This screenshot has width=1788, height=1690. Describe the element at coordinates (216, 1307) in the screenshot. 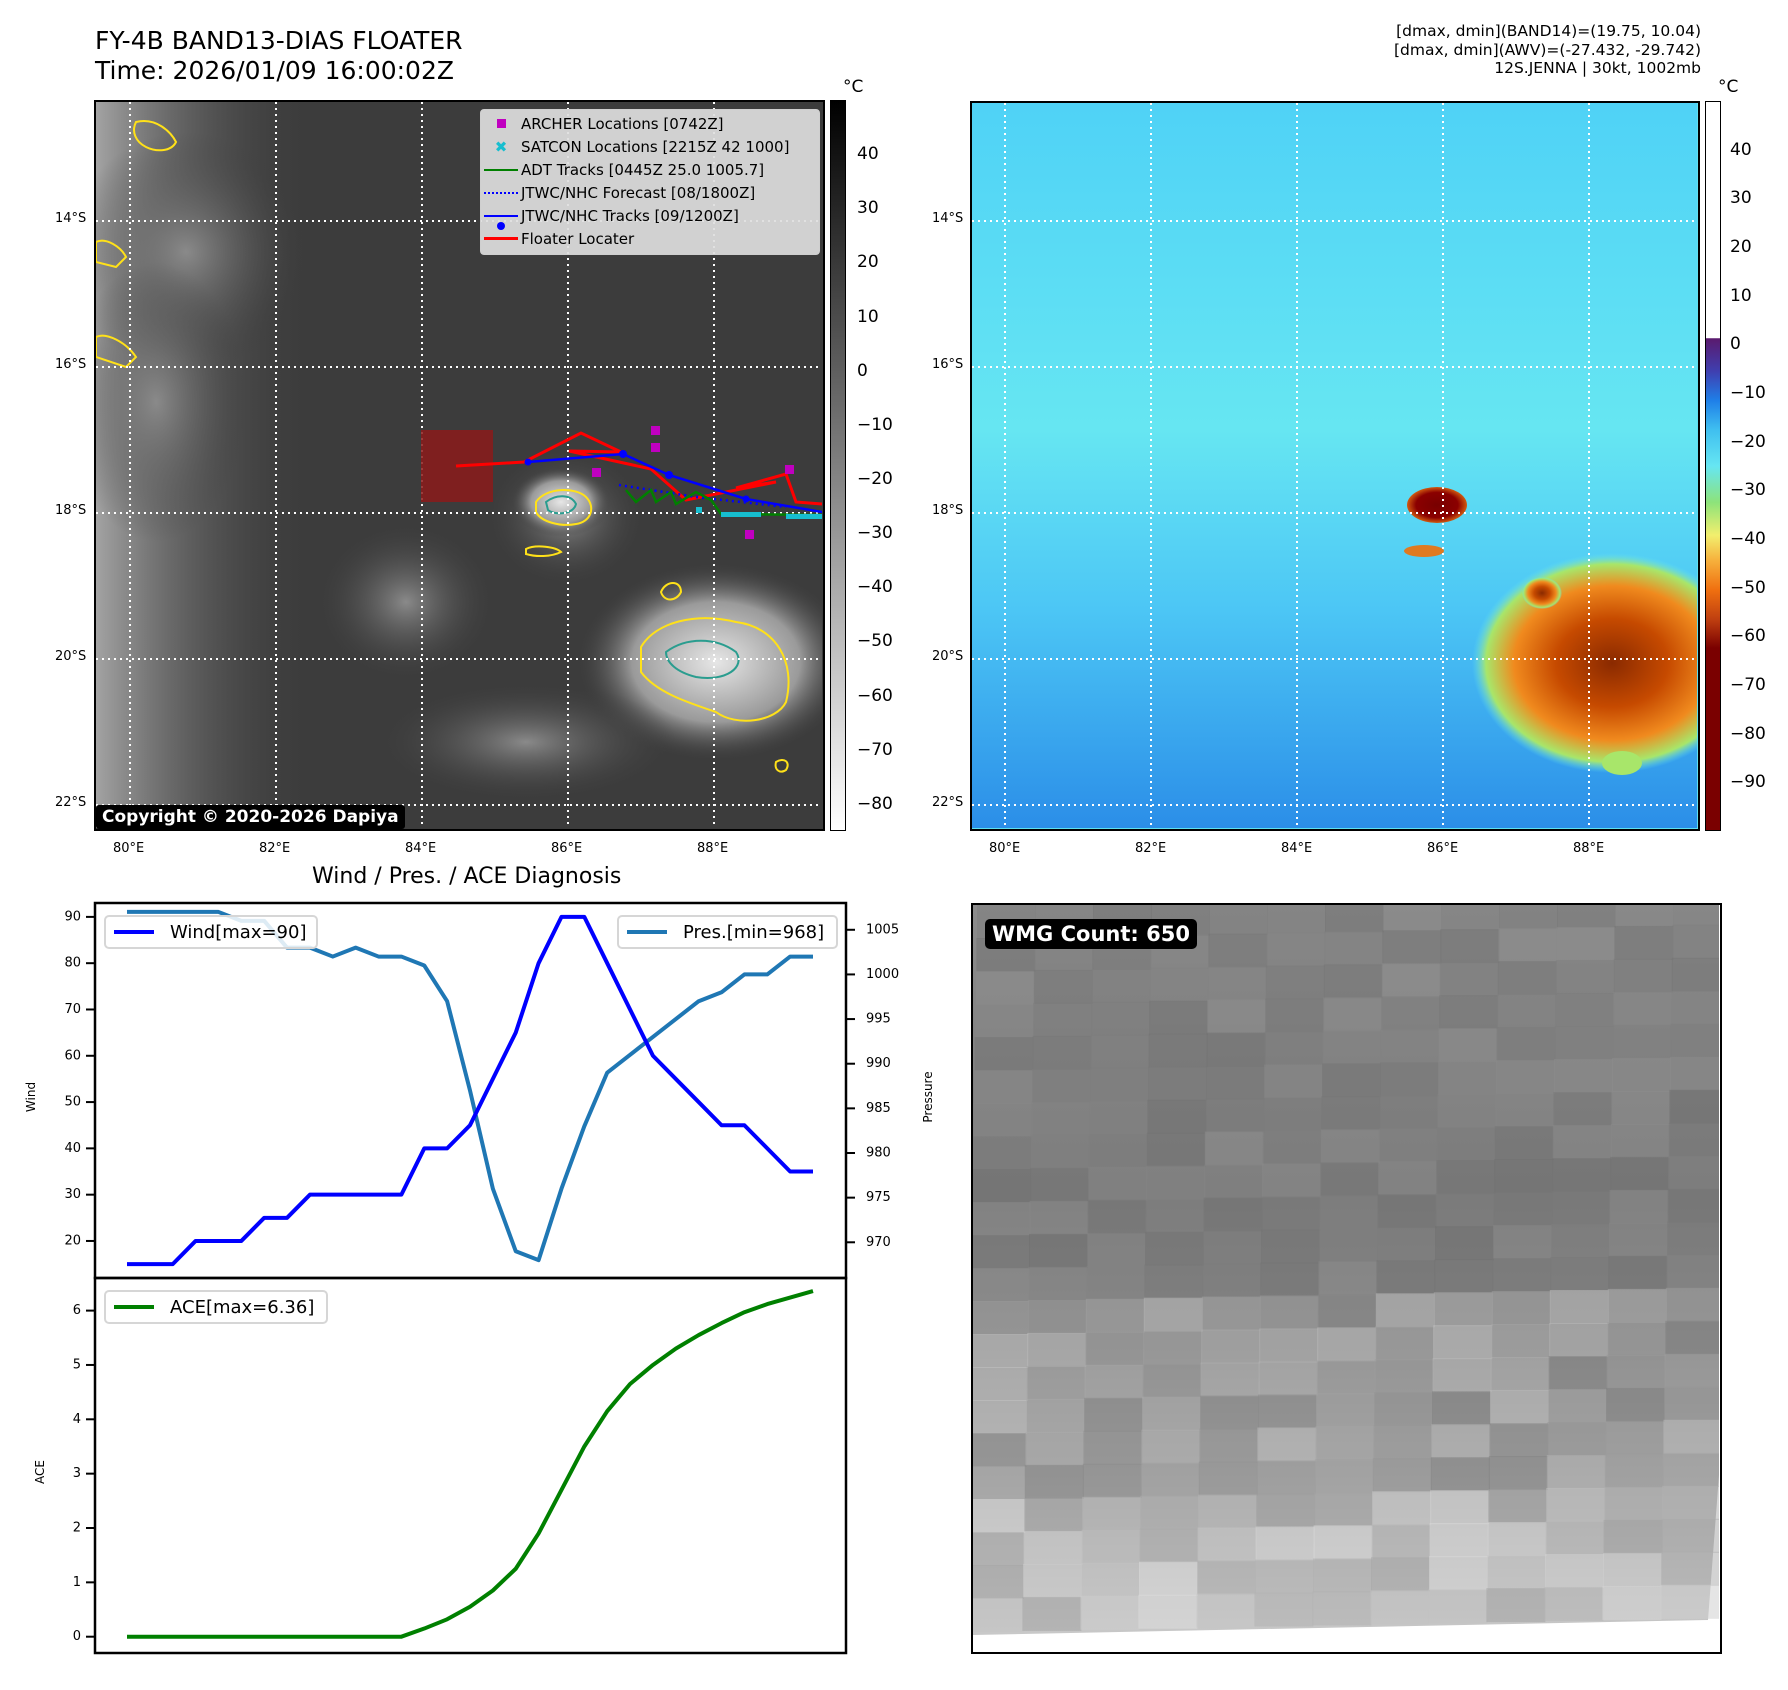

I see `ace-legend: ACE[max=6.36]` at that location.